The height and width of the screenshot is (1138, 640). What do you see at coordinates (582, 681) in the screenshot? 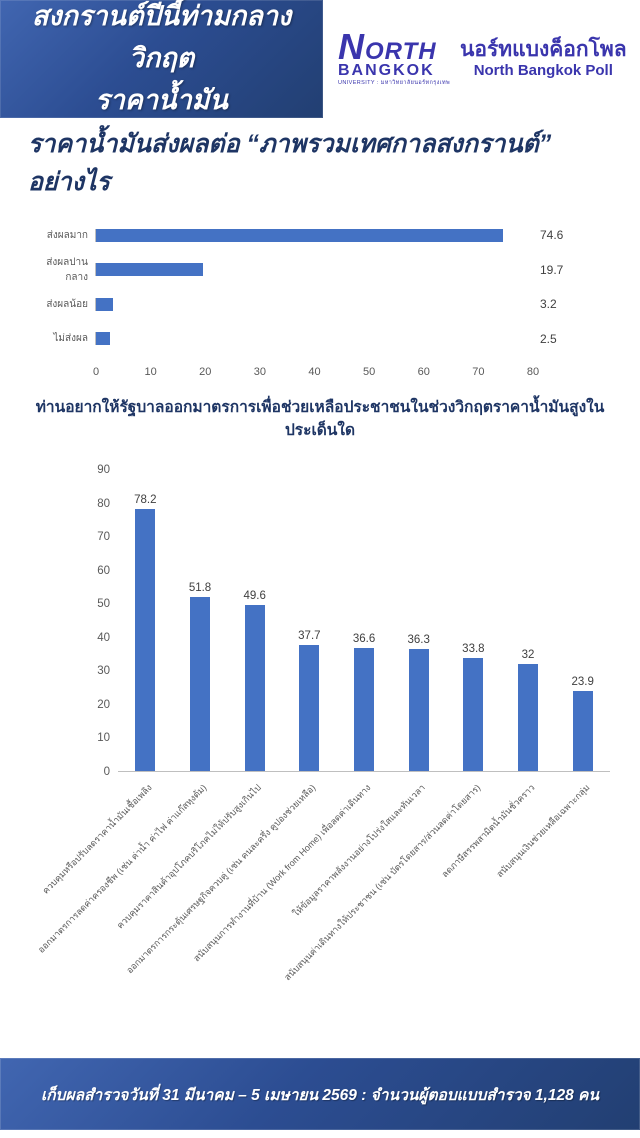
I see `chart2-data-label: 23.9` at bounding box center [582, 681].